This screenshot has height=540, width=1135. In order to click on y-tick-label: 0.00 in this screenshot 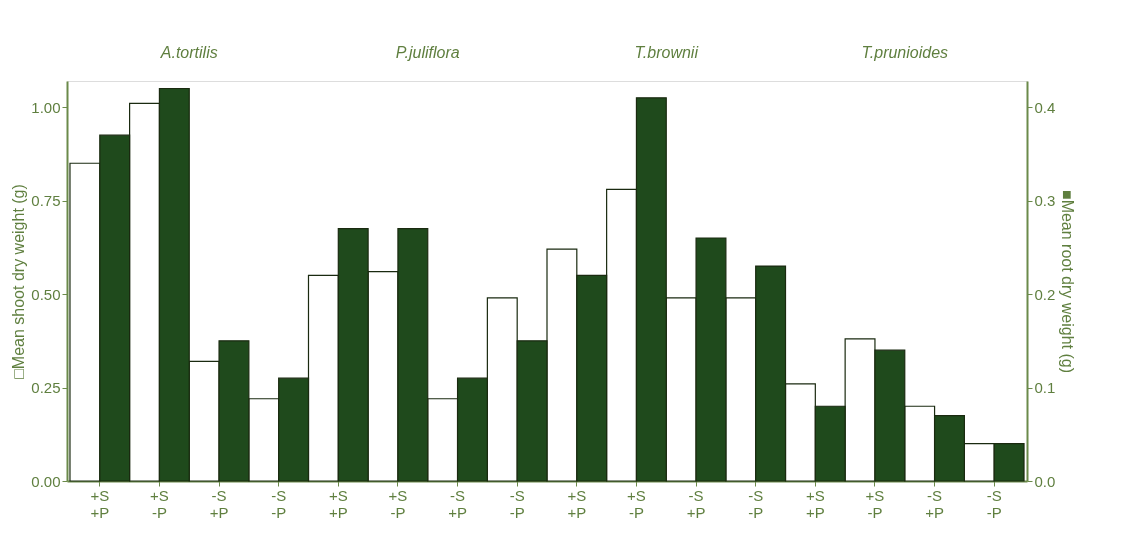, I will do `click(46, 481)`.